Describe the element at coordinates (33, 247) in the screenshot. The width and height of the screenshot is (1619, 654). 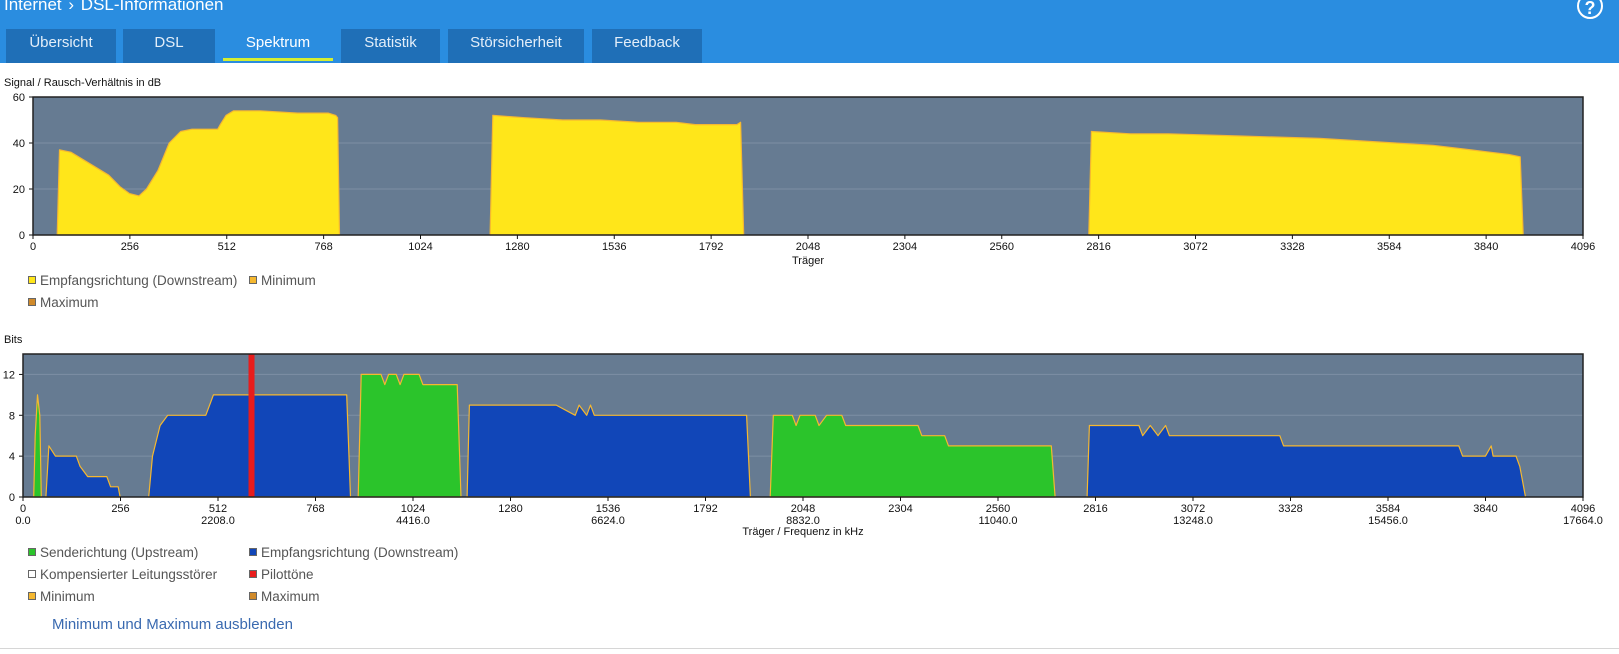
I see `snr-x-tick-label: 0` at that location.